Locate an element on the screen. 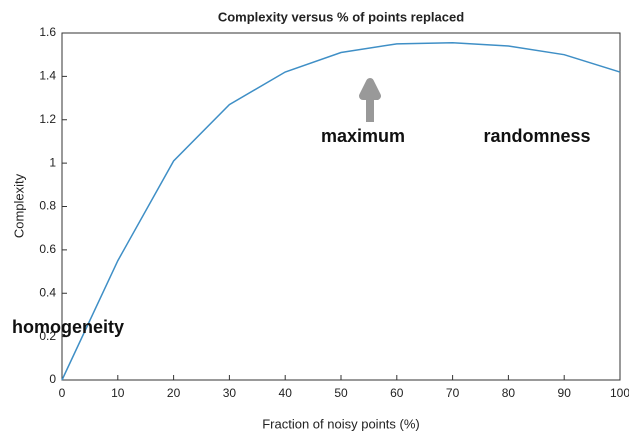  y-tick-label: 1.6 is located at coordinates (47, 32).